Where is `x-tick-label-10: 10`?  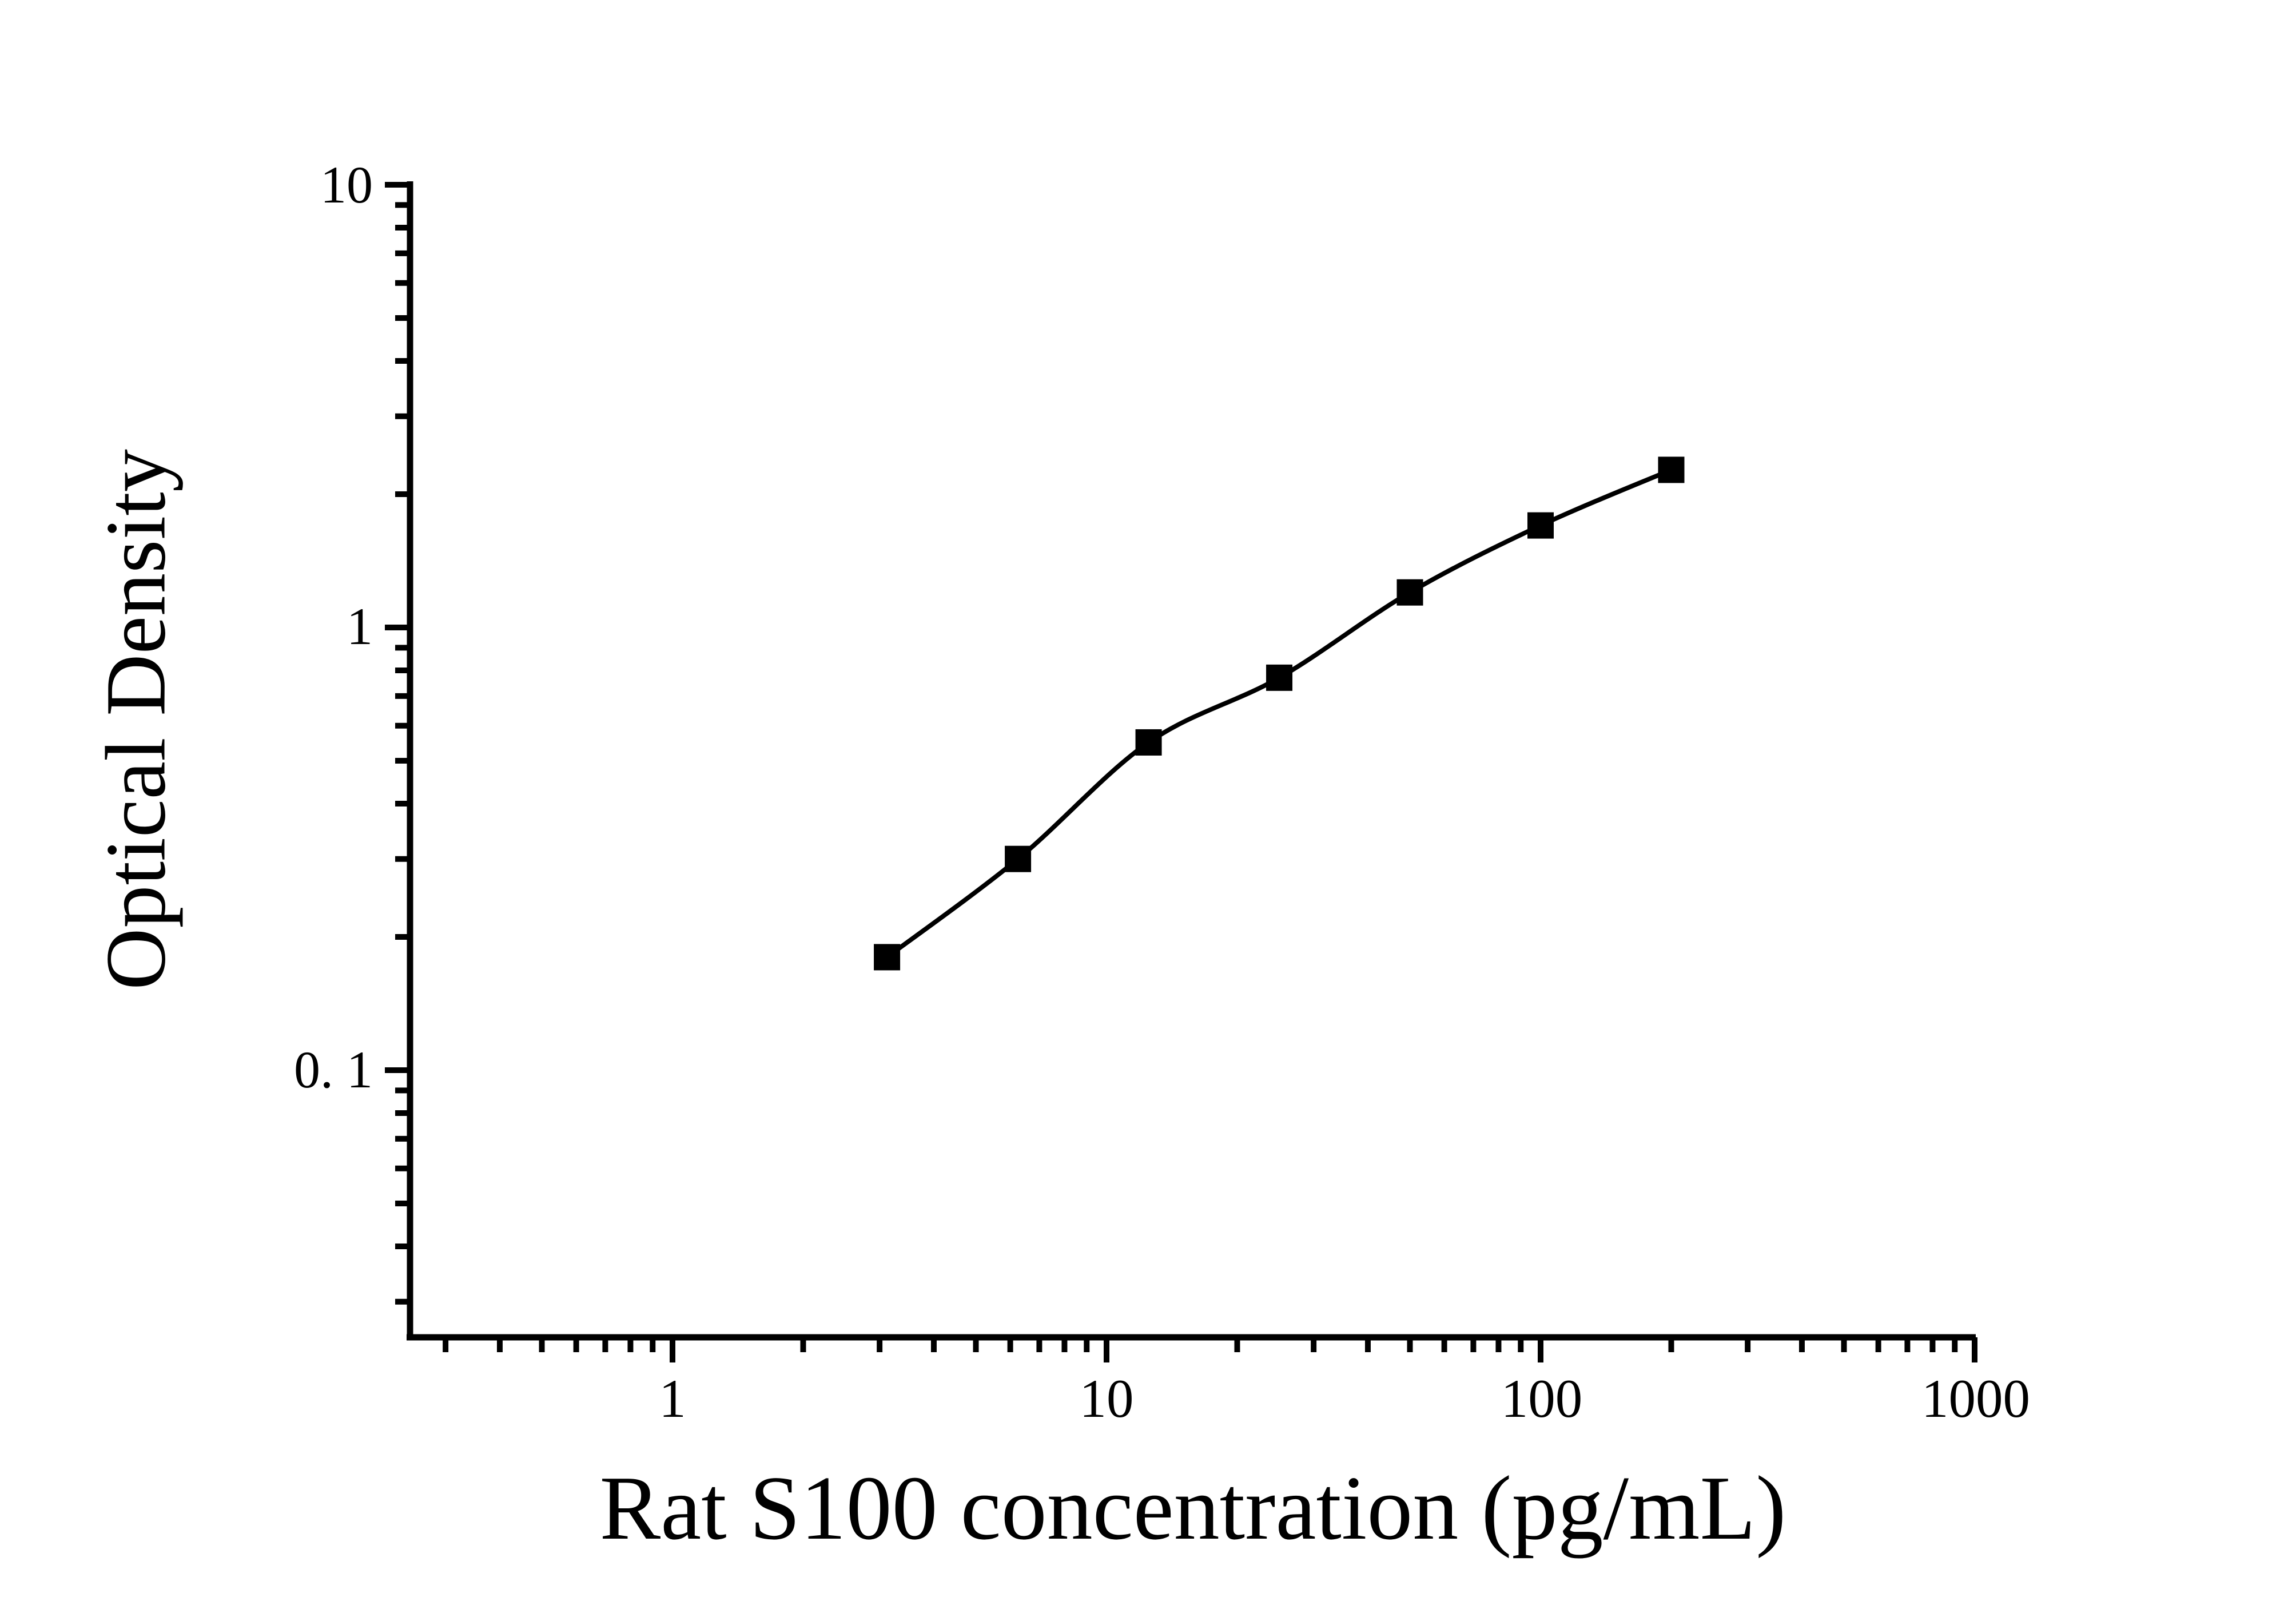 x-tick-label-10: 10 is located at coordinates (1106, 1398).